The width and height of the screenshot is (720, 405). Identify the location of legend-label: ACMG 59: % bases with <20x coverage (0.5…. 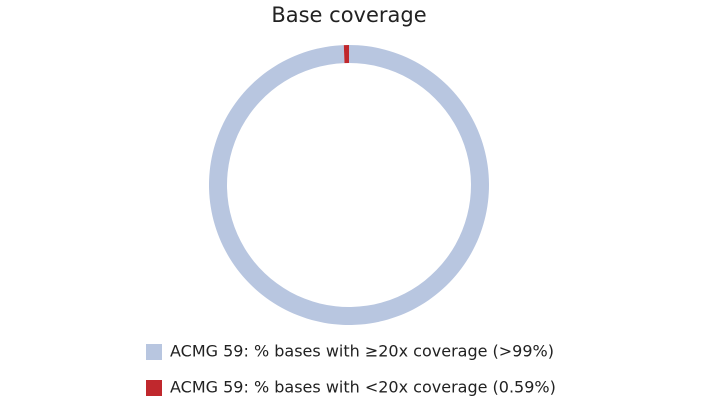
(363, 387).